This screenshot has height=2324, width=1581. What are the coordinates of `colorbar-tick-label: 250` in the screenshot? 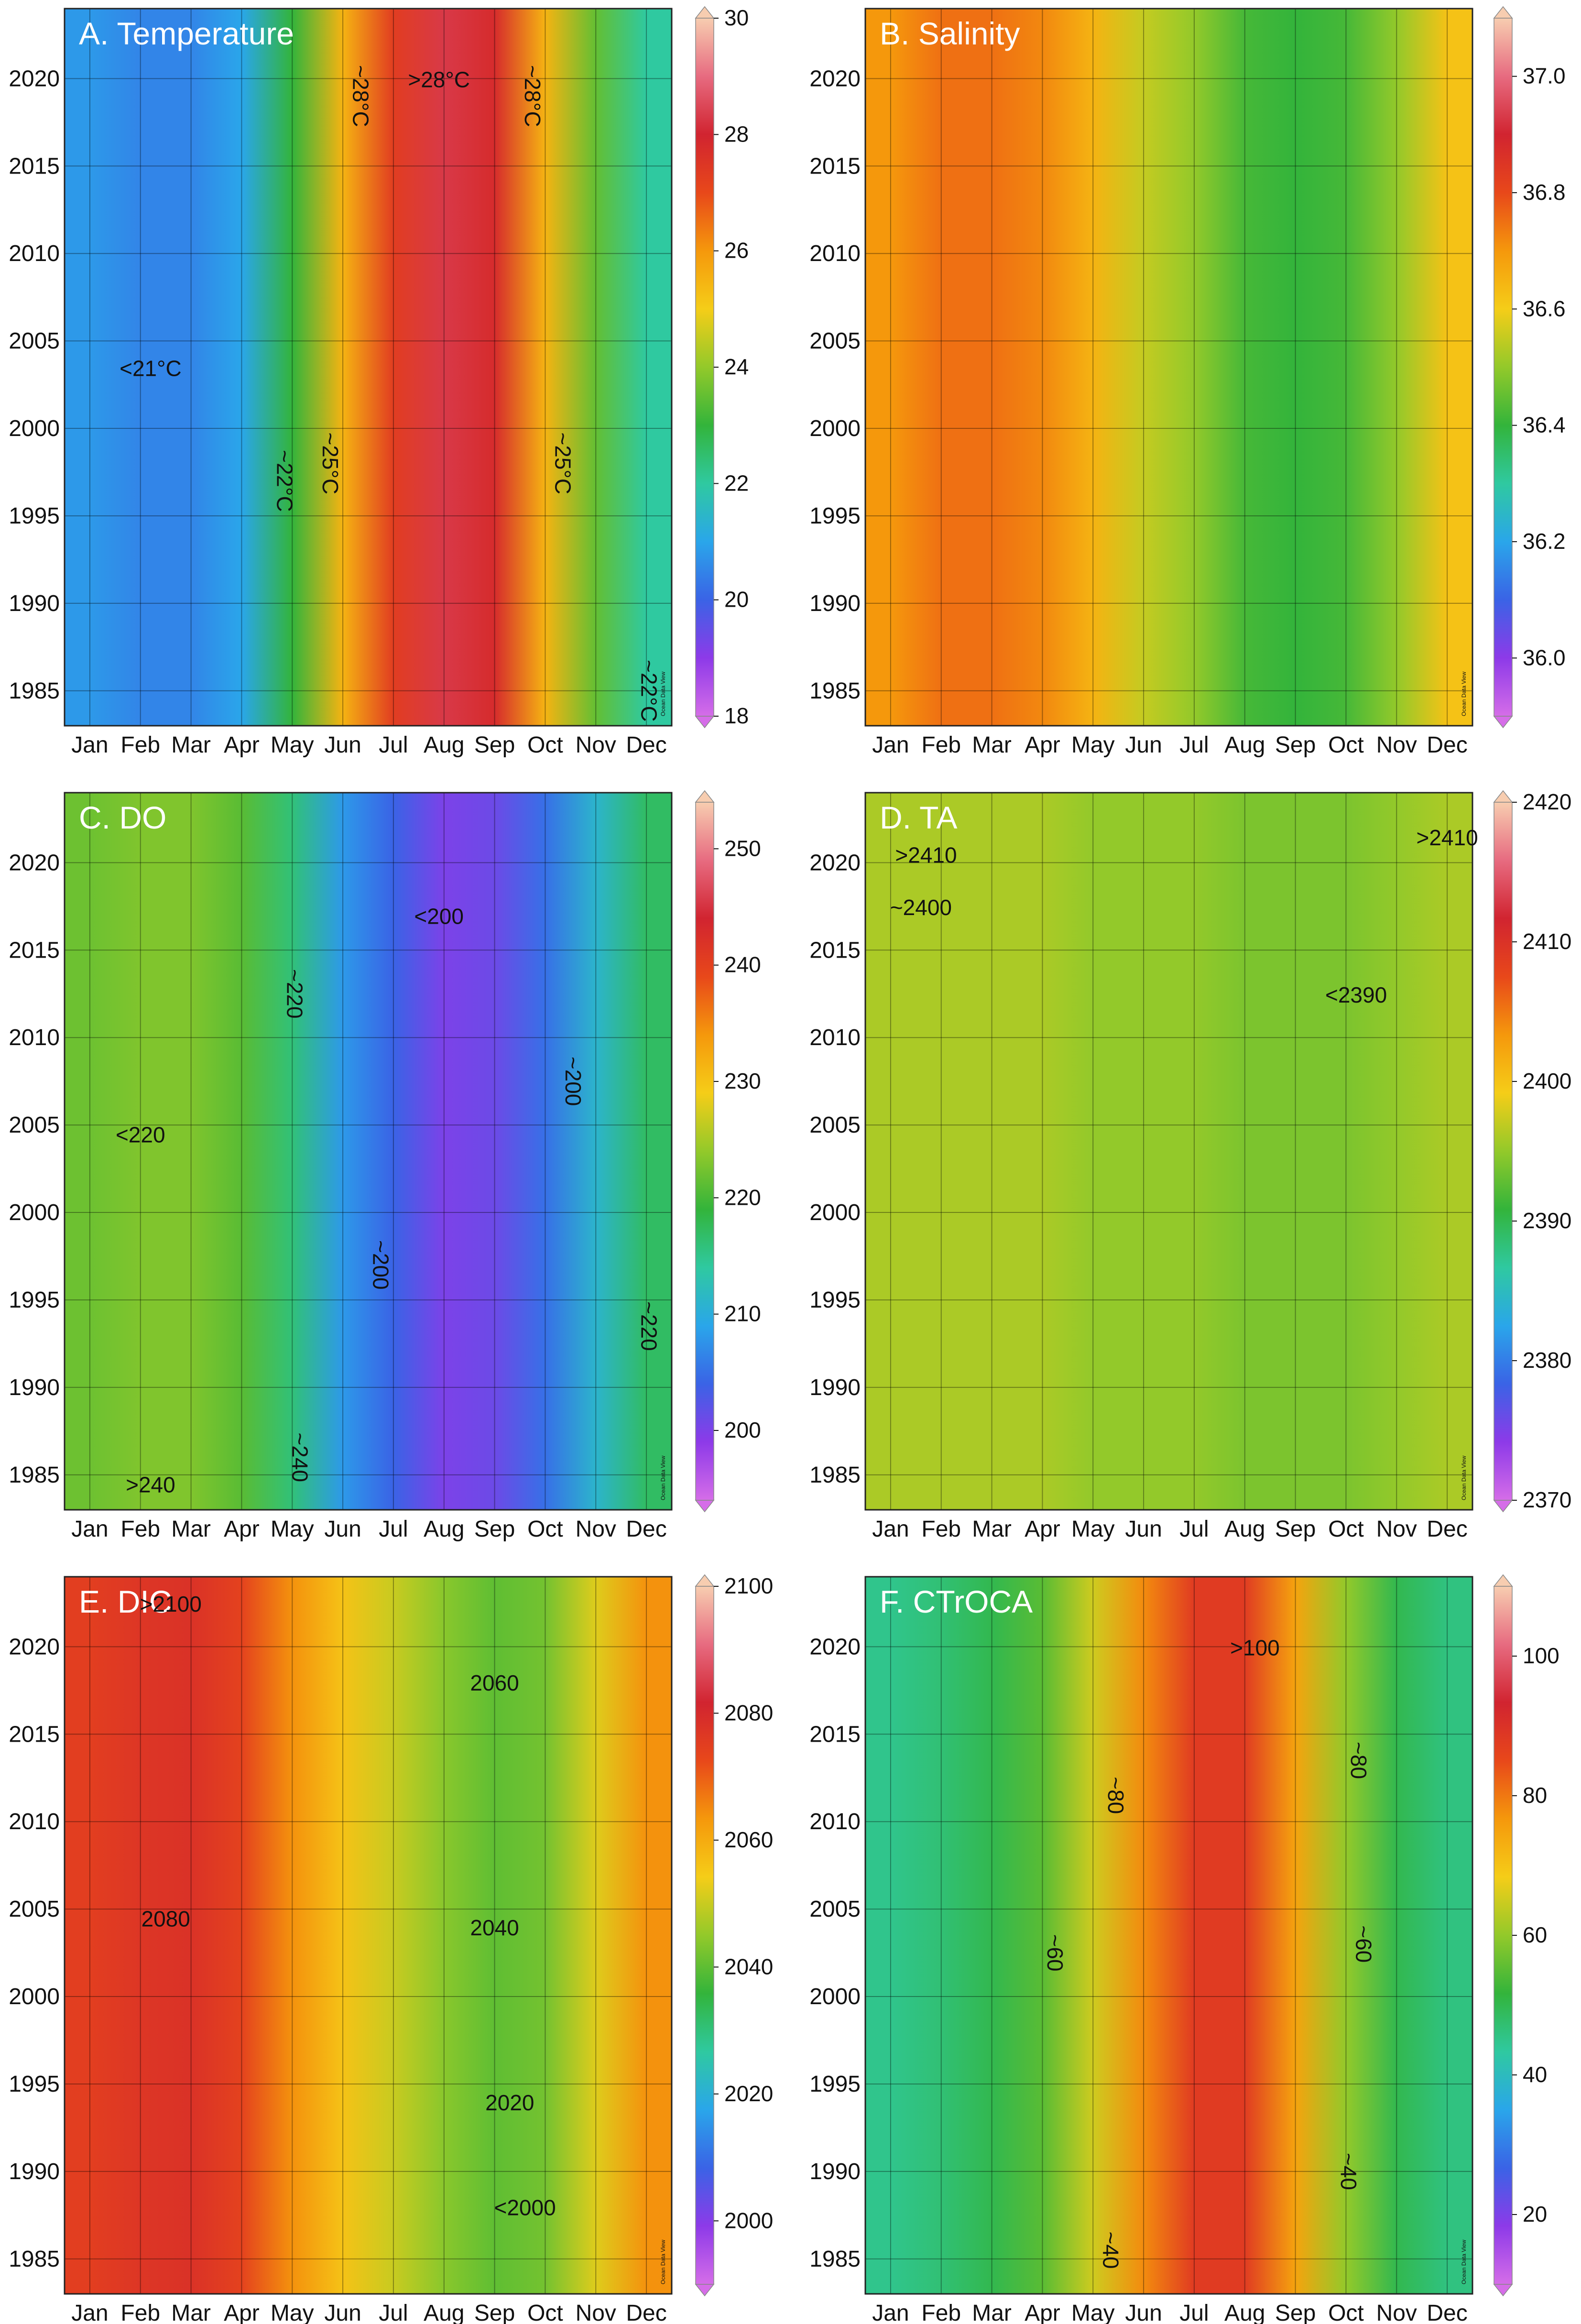 It's located at (742, 849).